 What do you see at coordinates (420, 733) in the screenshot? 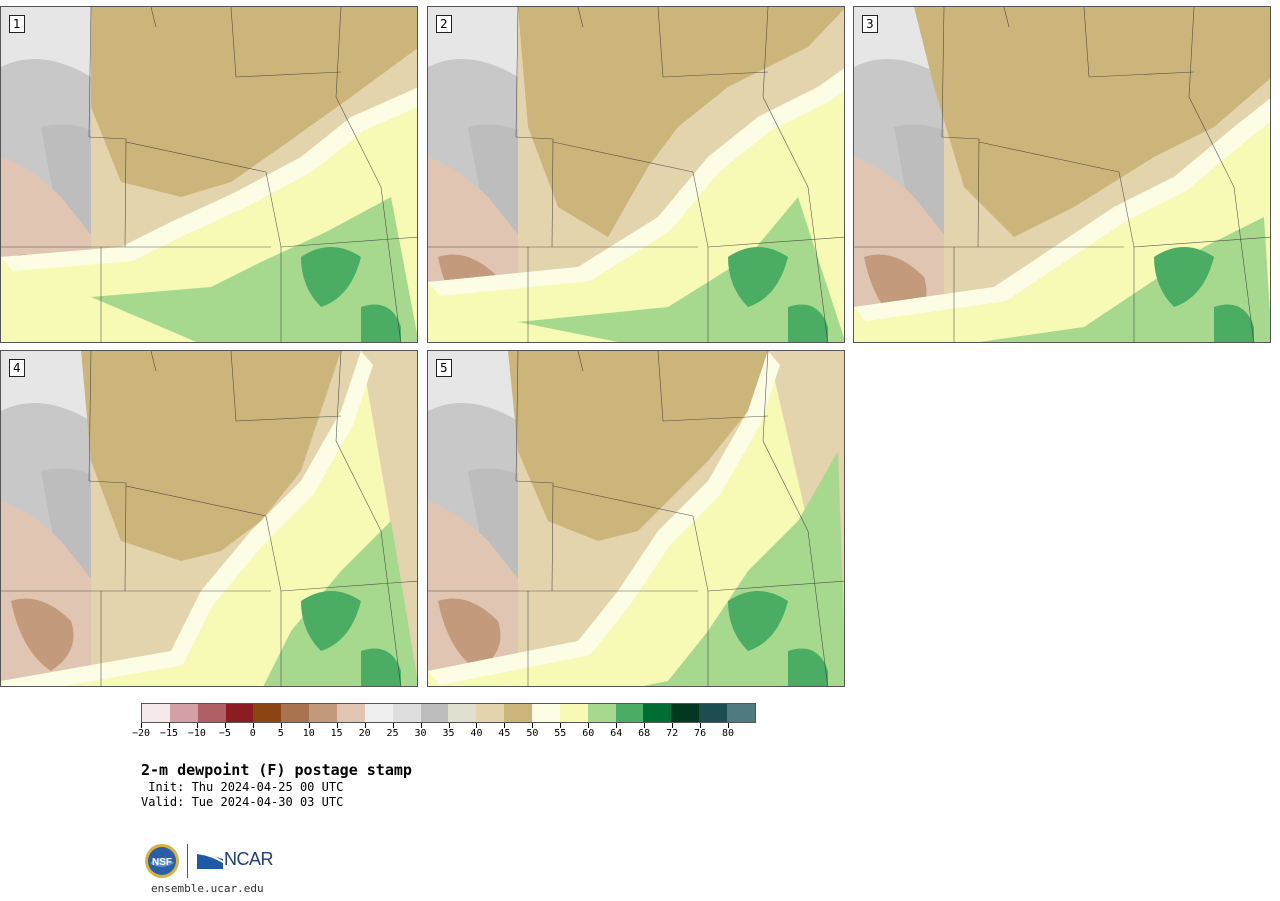
I see `colorbar-tick-label: 30` at bounding box center [420, 733].